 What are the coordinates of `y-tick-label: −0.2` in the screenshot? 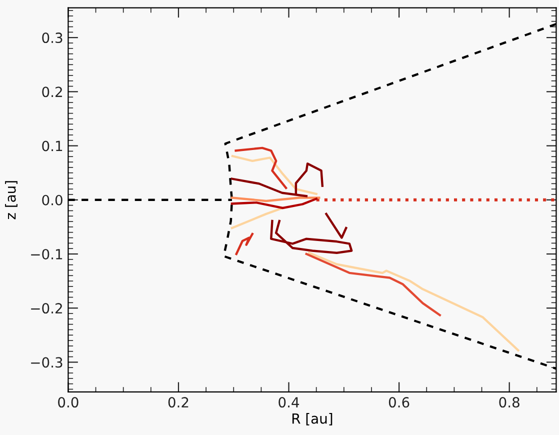 It's located at (46, 308).